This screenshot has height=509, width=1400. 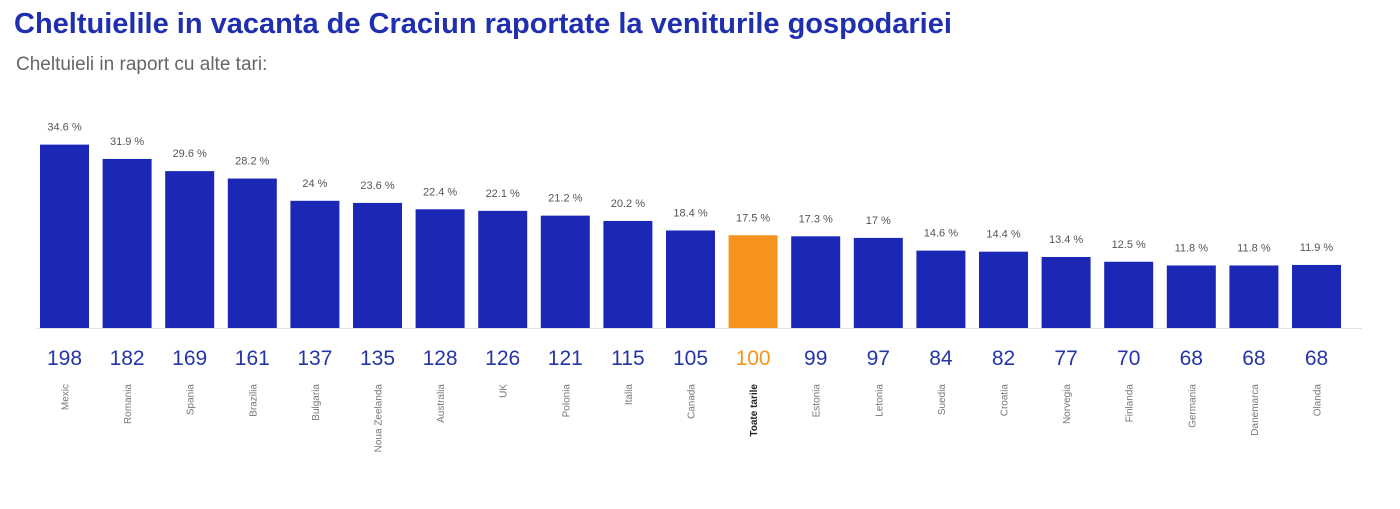 I want to click on bar-finlanda, so click(x=1129, y=294).